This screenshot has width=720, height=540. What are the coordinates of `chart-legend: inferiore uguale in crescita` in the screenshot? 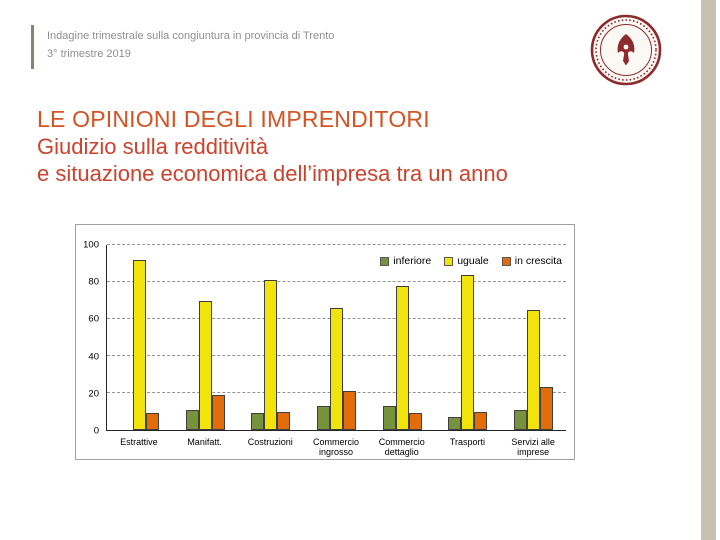 It's located at (471, 261).